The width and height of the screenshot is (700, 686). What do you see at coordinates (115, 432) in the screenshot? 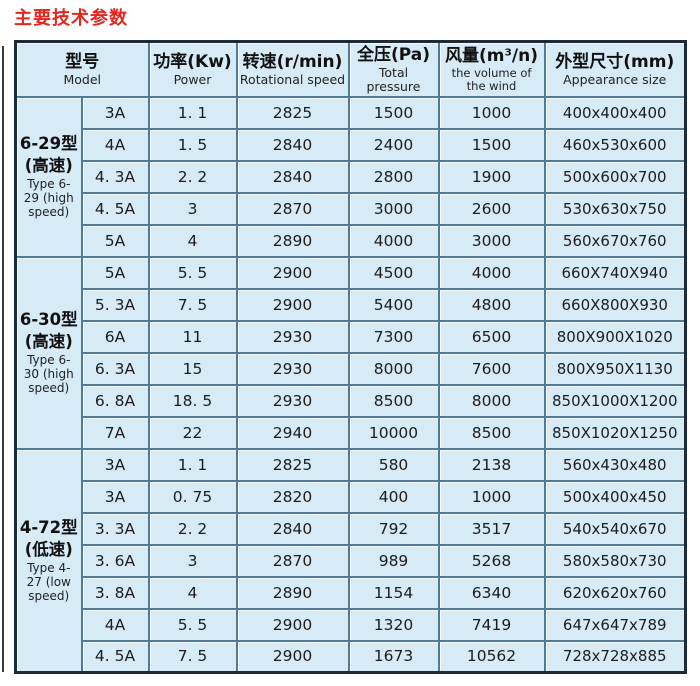
I see `cell-model: 7A` at bounding box center [115, 432].